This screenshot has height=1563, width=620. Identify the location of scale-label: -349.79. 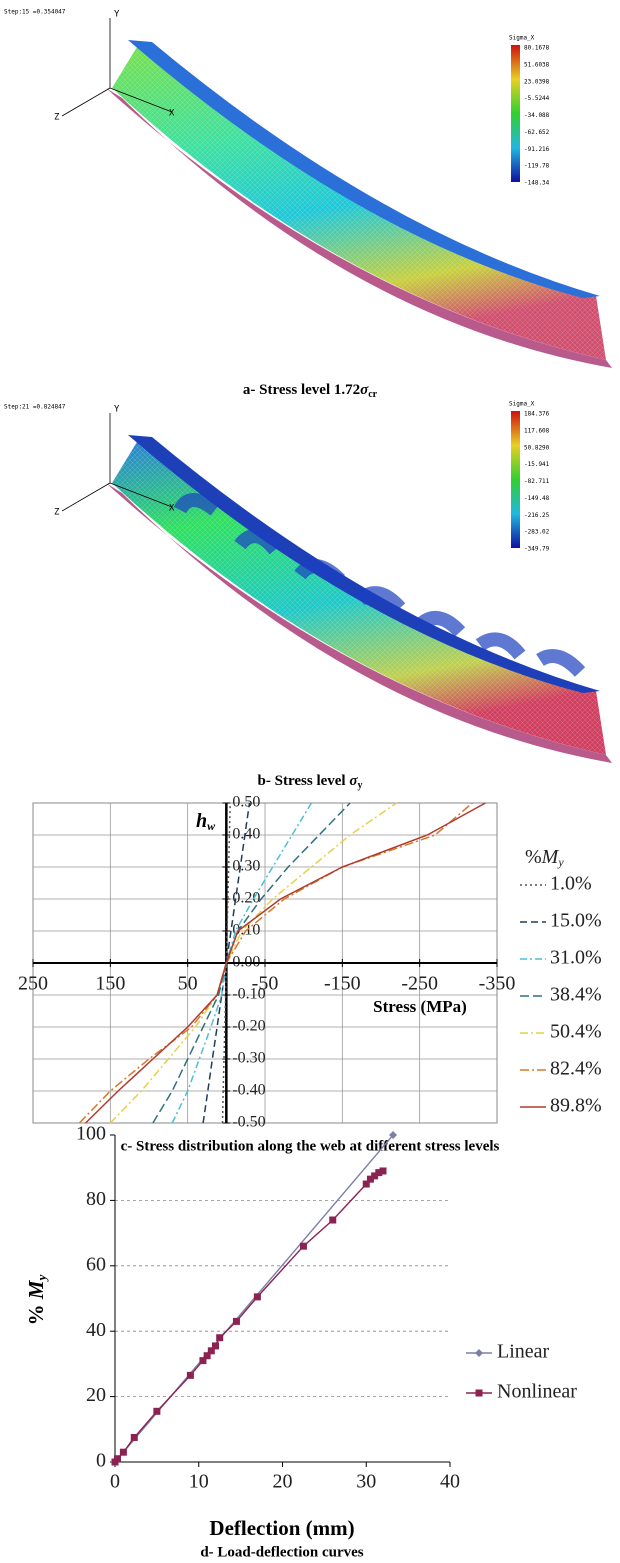
(537, 549).